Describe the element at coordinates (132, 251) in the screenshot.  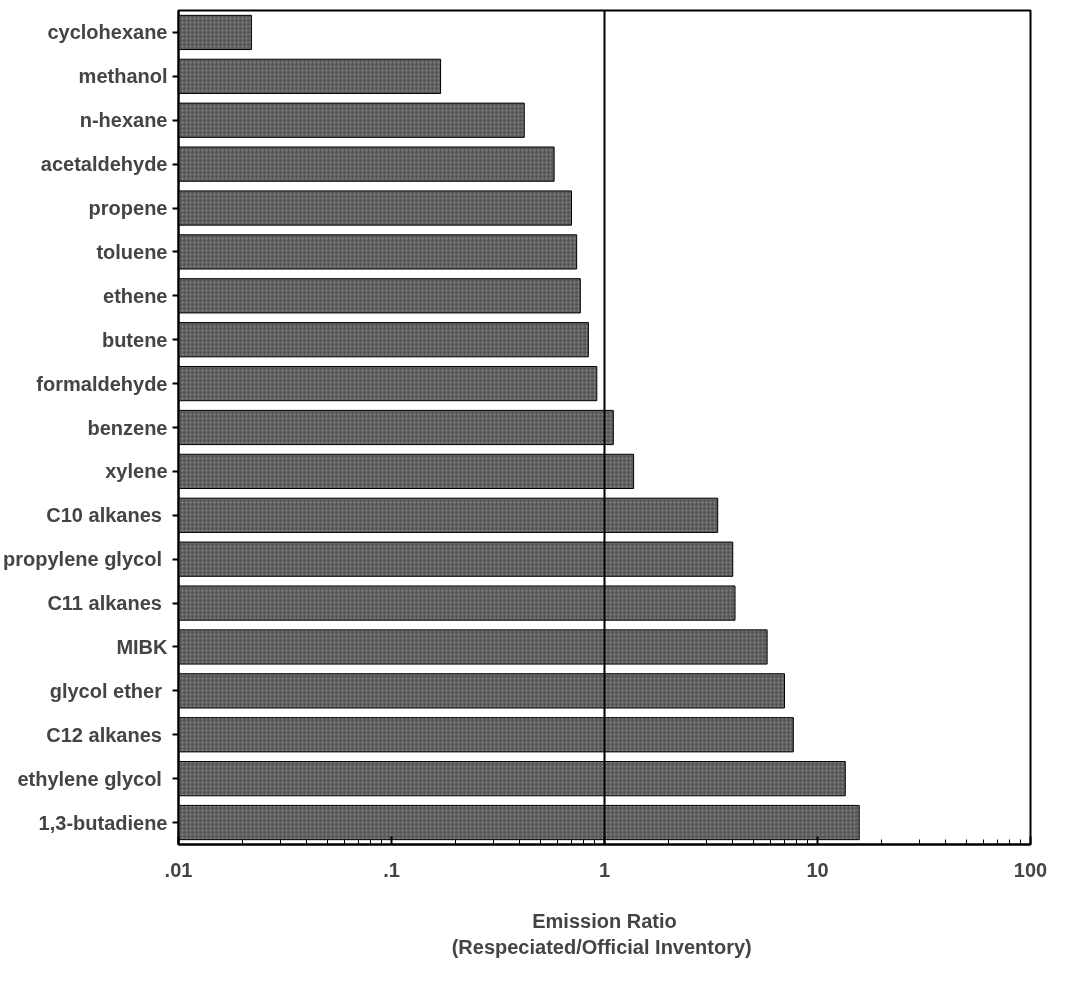
I see `y-tick-label: toluene` at that location.